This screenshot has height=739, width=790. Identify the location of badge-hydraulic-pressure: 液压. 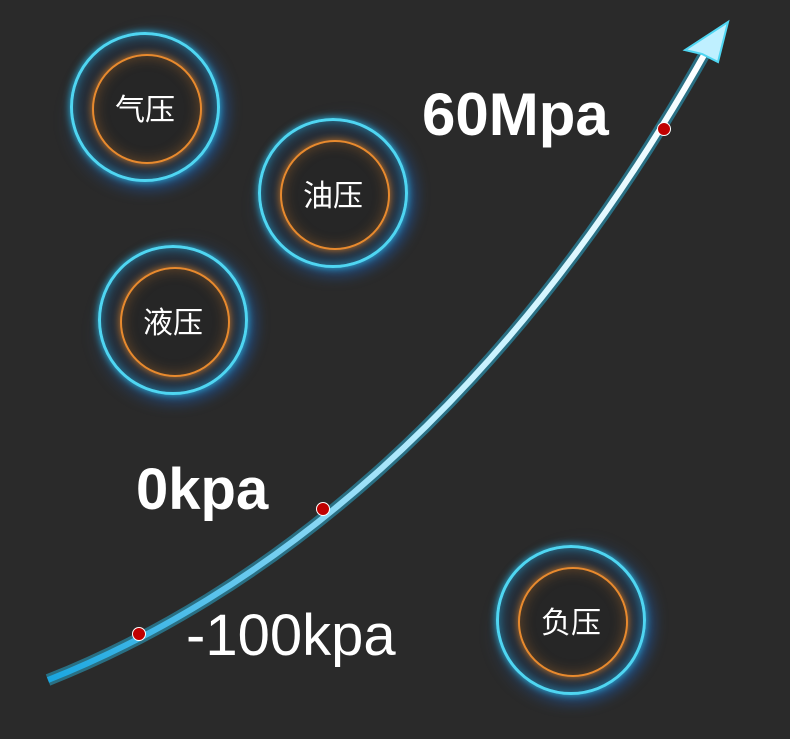
(173, 320).